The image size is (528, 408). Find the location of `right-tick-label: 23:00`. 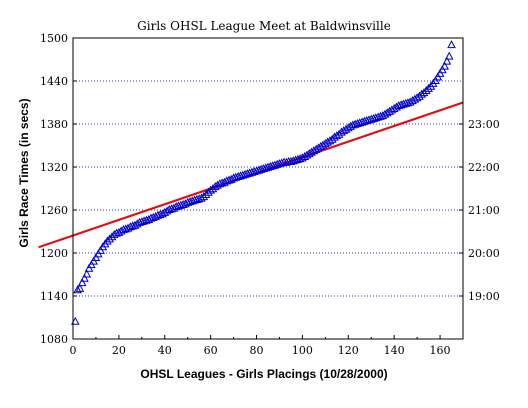

right-tick-label: 23:00 is located at coordinates (484, 124).